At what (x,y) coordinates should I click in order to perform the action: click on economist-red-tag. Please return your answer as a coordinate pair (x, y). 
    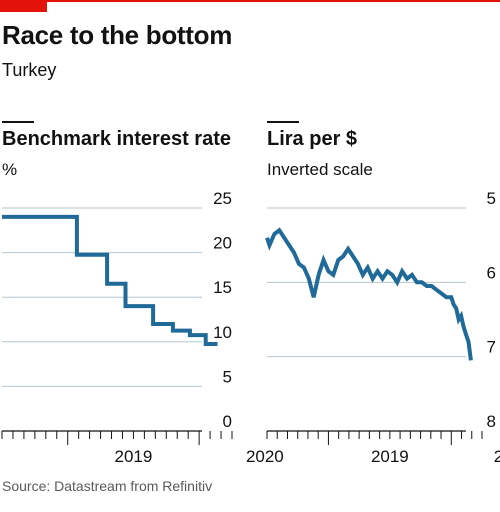
    Looking at the image, I should click on (23, 6).